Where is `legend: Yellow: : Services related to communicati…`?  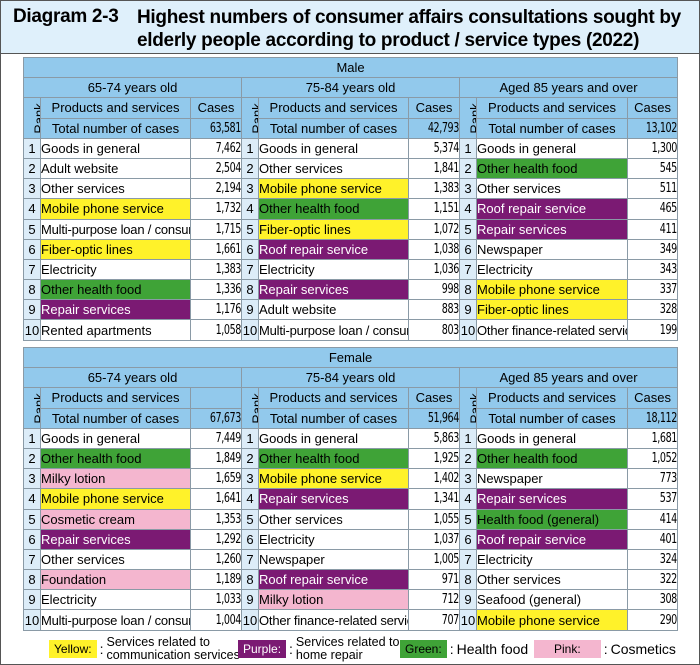
legend: Yellow: : Services related to communicati… is located at coordinates (350, 647).